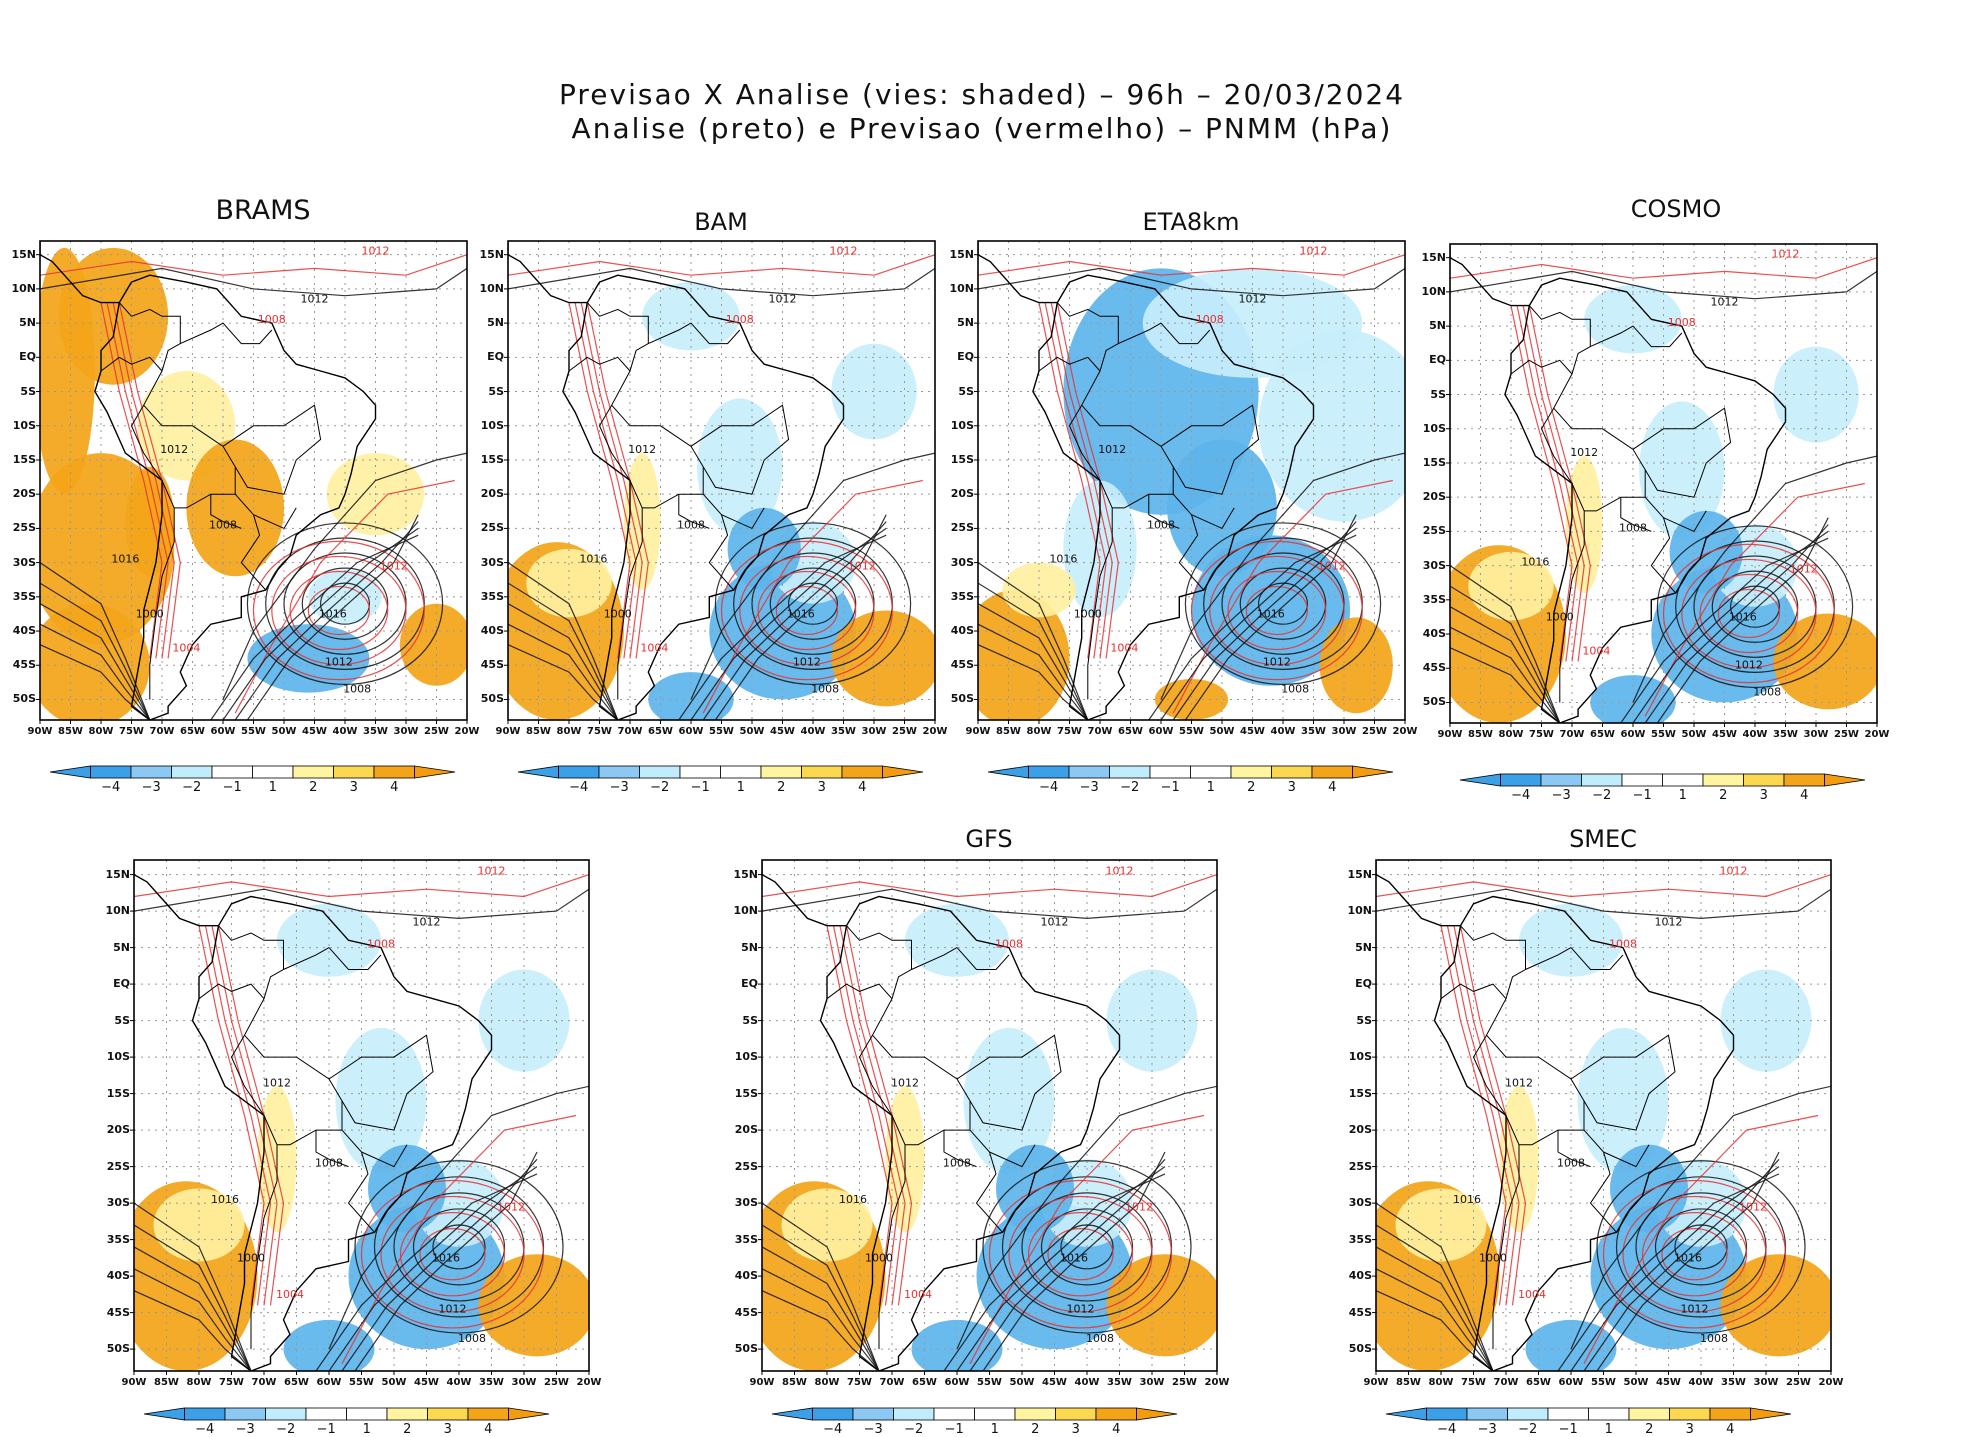 The width and height of the screenshot is (1964, 1437). Describe the element at coordinates (1376, 1382) in the screenshot. I see `longitude-tick-label: 90W` at that location.